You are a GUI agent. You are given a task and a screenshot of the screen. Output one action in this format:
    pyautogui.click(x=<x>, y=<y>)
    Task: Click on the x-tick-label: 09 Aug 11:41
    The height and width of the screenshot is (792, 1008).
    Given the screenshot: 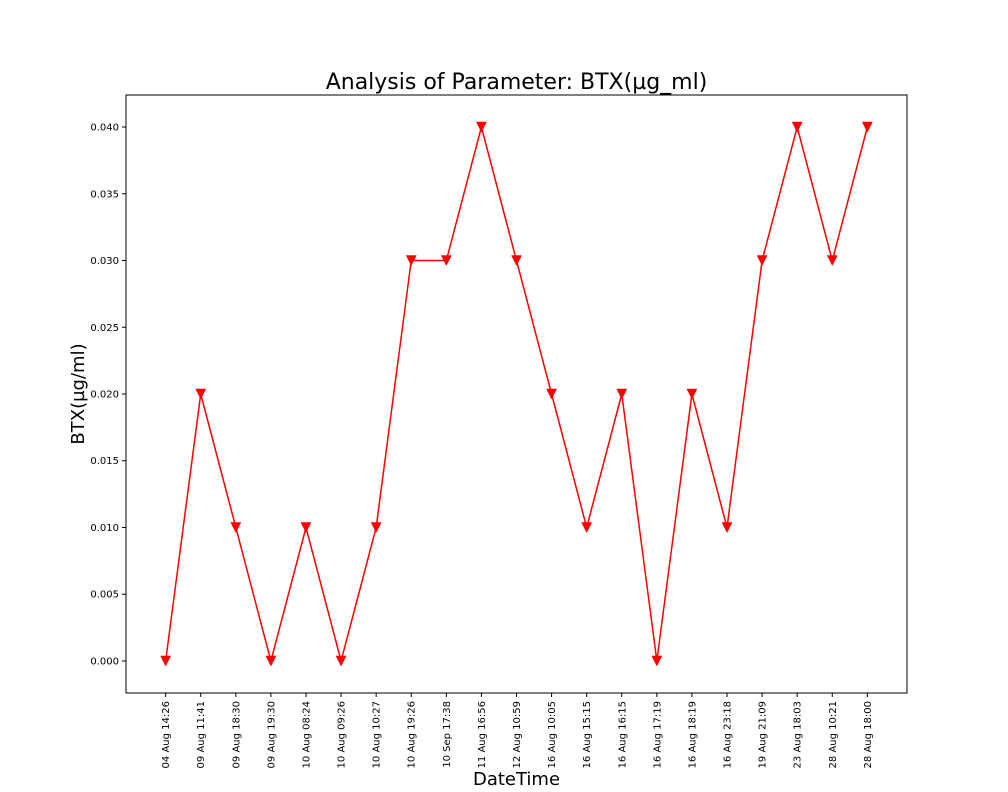 What is the action you would take?
    pyautogui.click(x=201, y=734)
    